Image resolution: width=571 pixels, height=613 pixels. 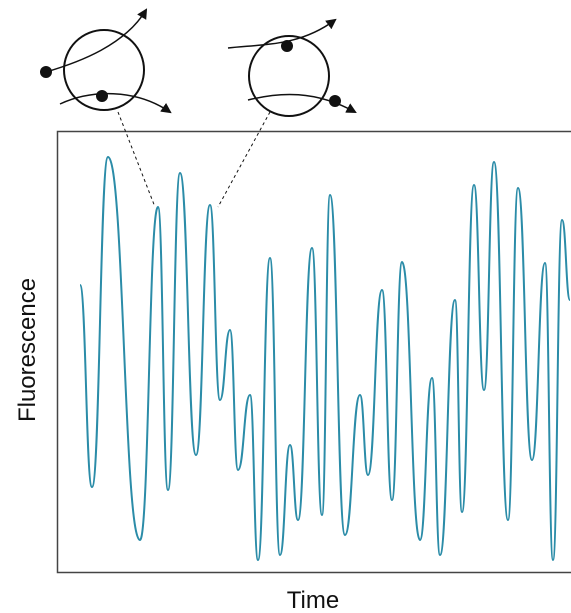 I want to click on y-axis-label: Fluorescence, so click(x=27, y=350).